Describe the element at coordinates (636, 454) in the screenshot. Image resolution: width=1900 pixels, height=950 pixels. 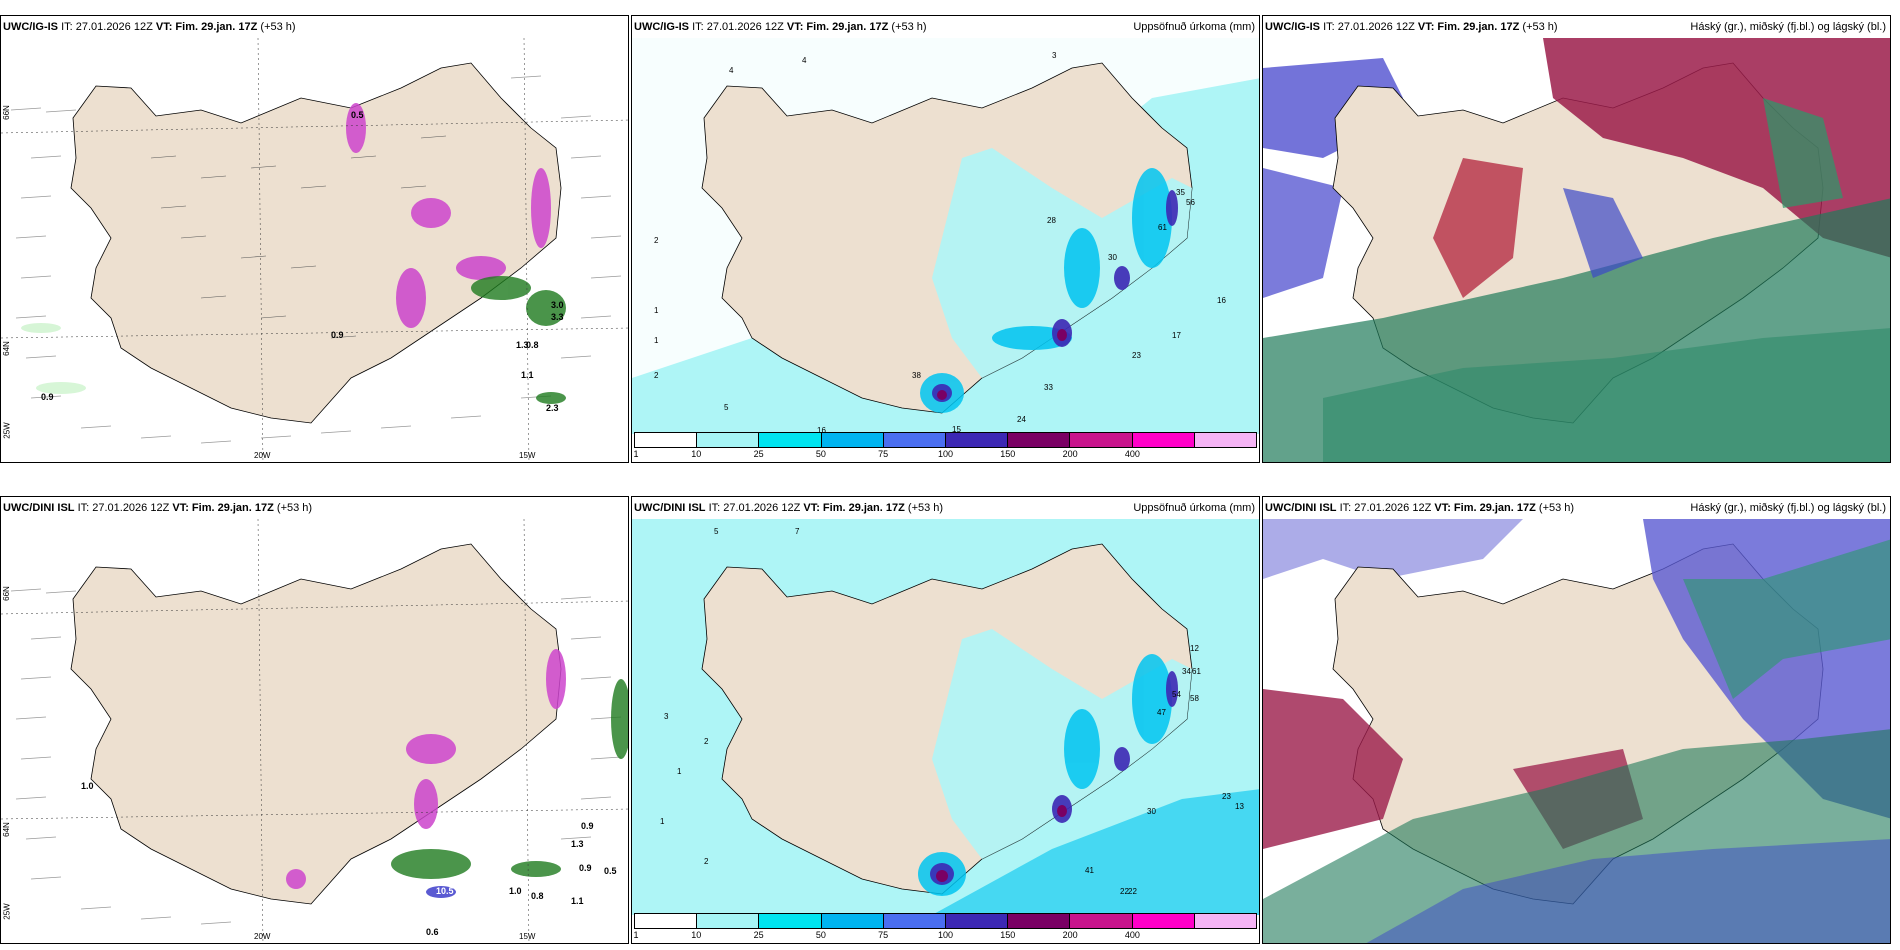
I see `colorbar-tick: 1` at that location.